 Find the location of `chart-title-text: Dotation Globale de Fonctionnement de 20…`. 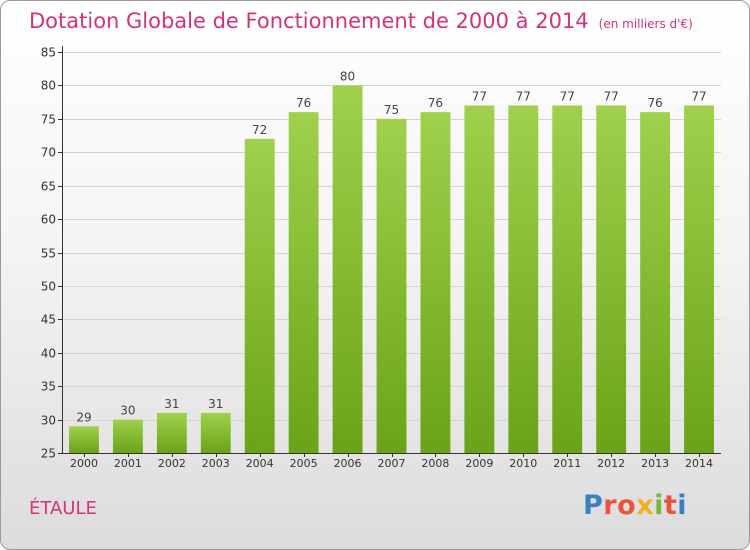

chart-title-text: Dotation Globale de Fonctionnement de 20… is located at coordinates (309, 21).